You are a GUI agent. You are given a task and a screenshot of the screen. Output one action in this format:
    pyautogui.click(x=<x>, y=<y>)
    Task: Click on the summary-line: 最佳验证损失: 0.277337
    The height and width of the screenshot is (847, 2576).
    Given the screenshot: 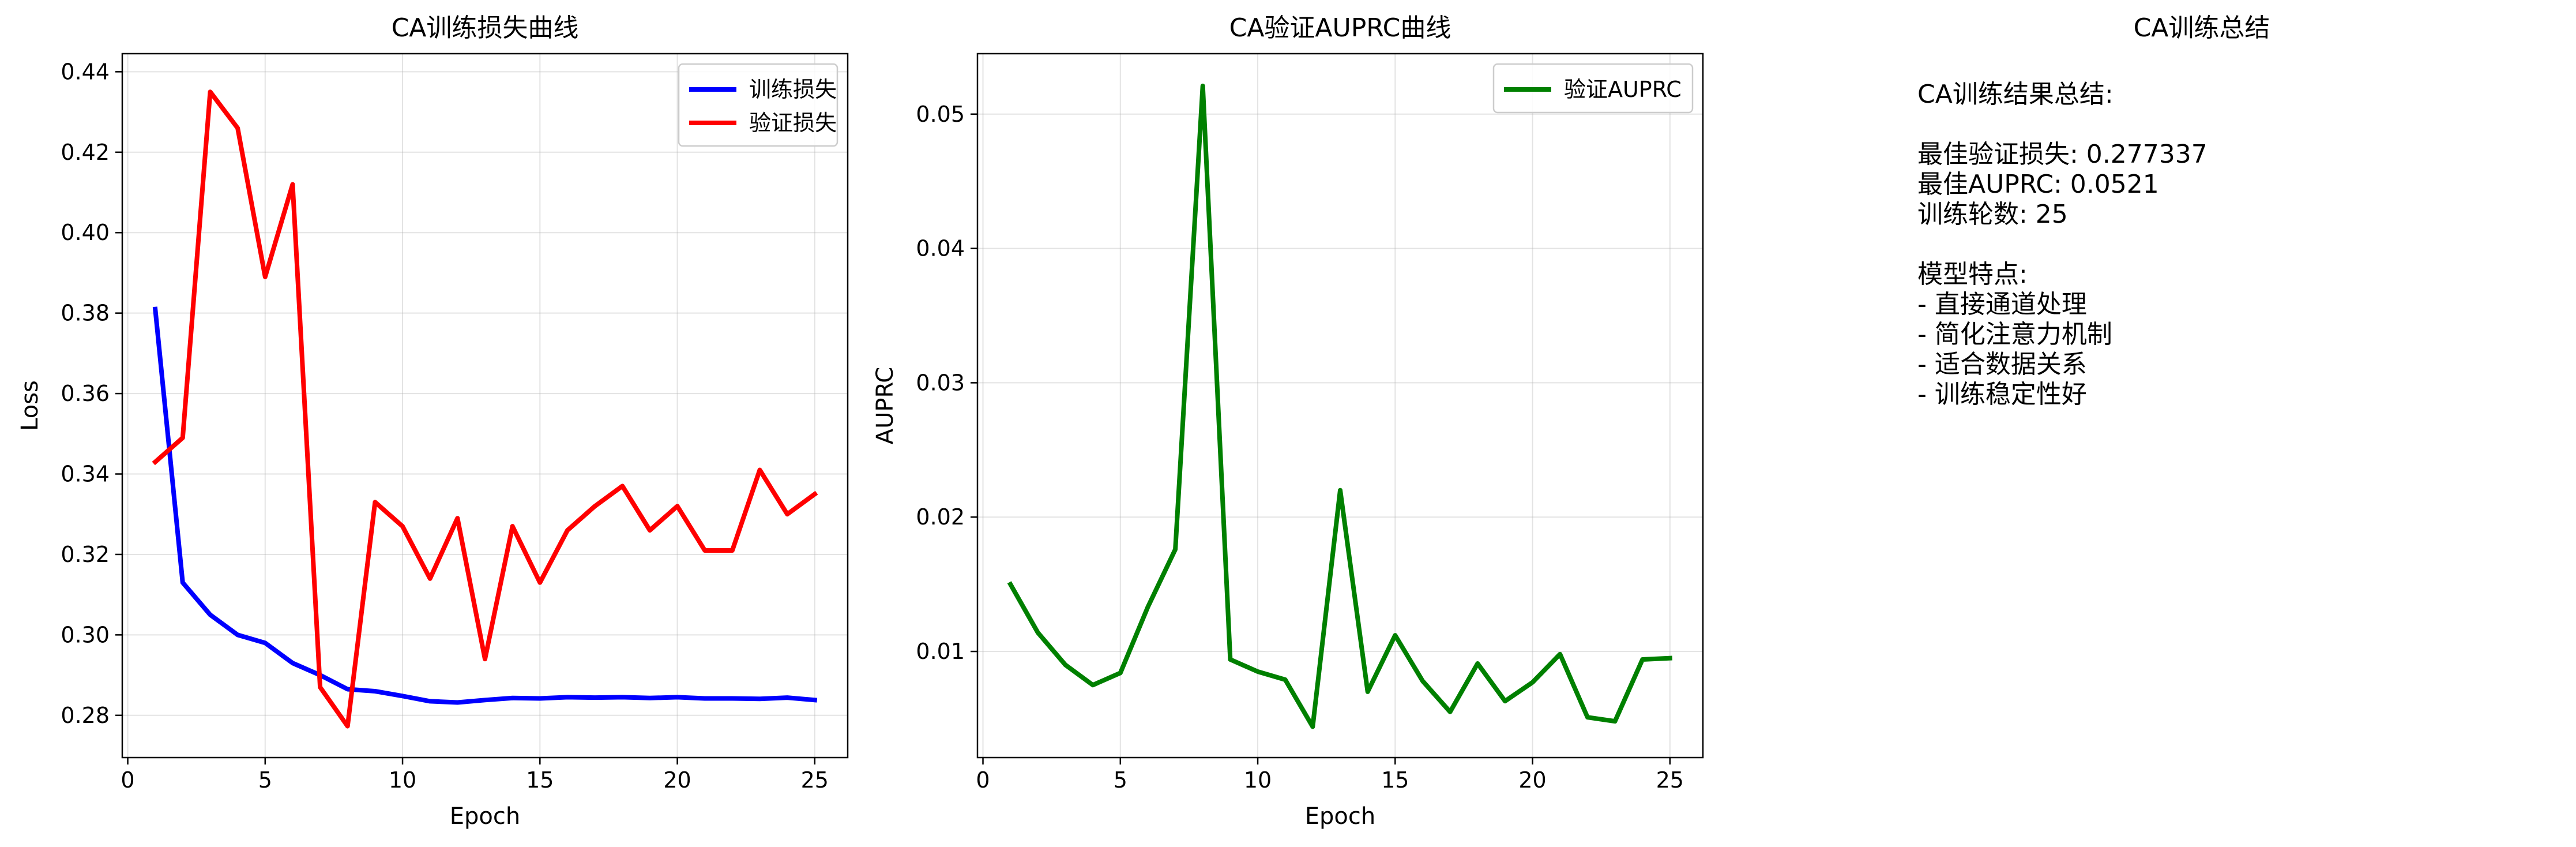 What is the action you would take?
    pyautogui.click(x=2062, y=154)
    